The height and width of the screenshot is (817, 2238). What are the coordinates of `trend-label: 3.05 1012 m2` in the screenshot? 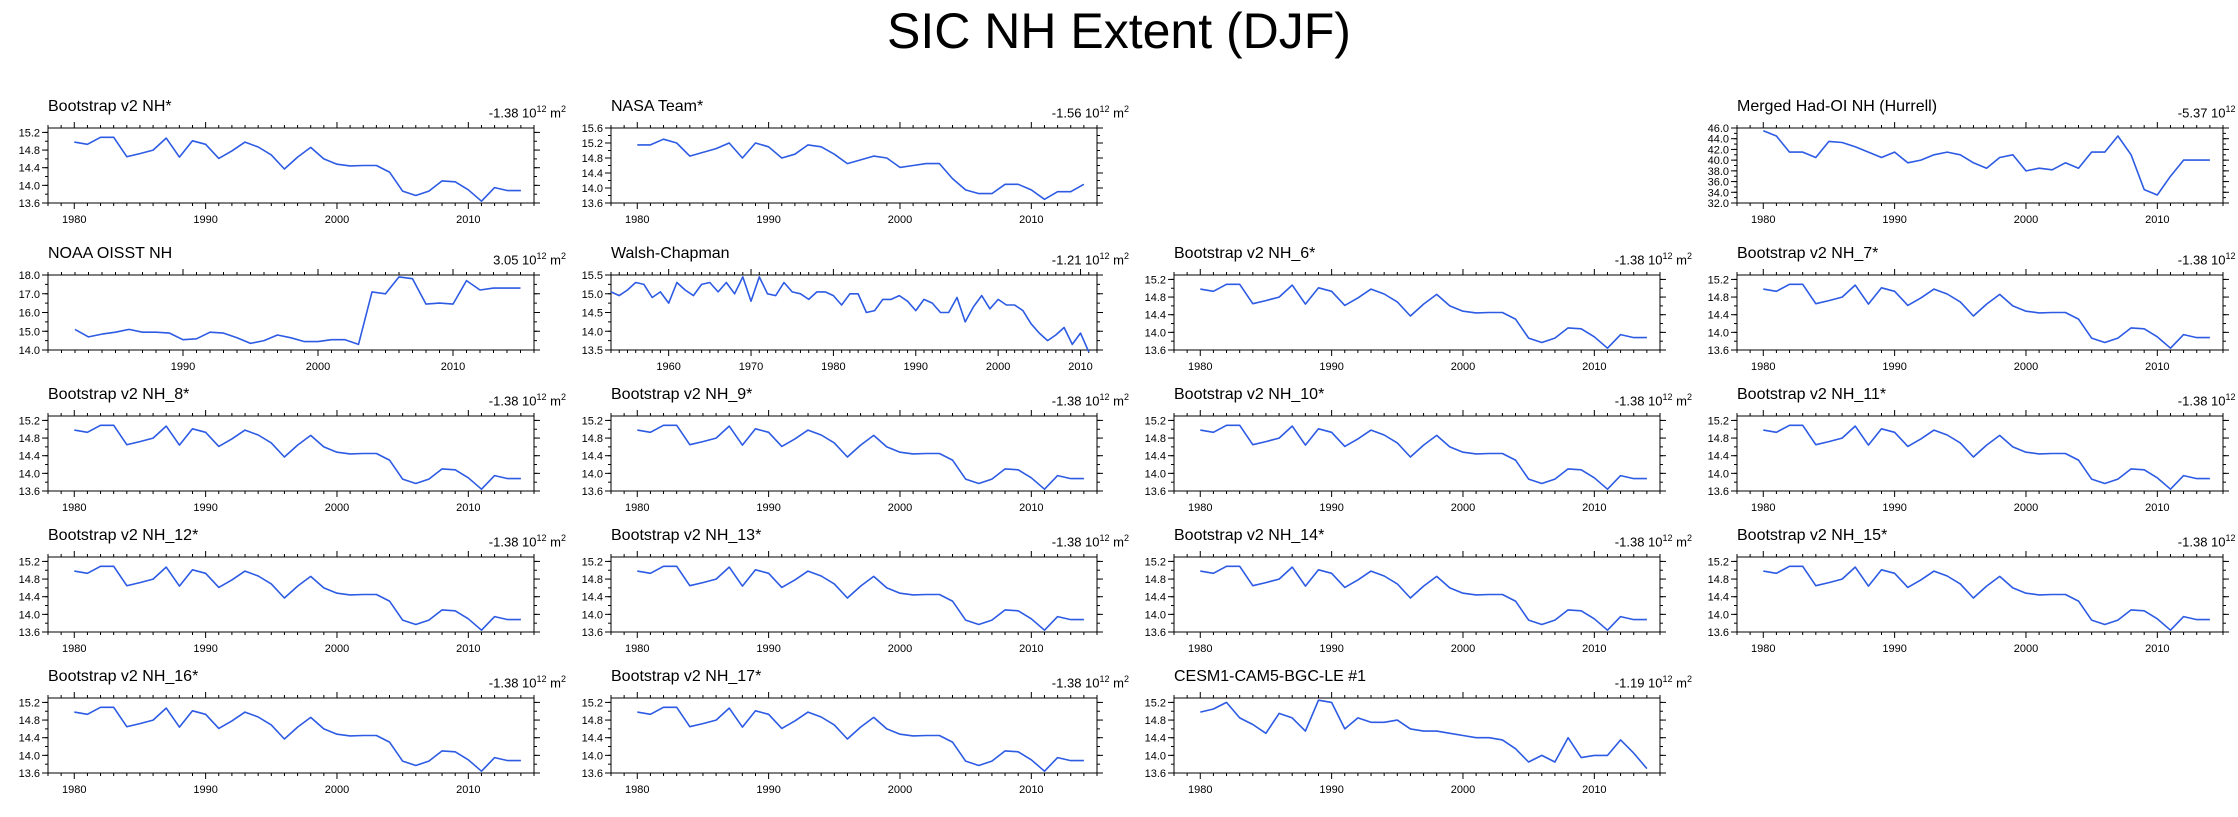 It's located at (529, 258).